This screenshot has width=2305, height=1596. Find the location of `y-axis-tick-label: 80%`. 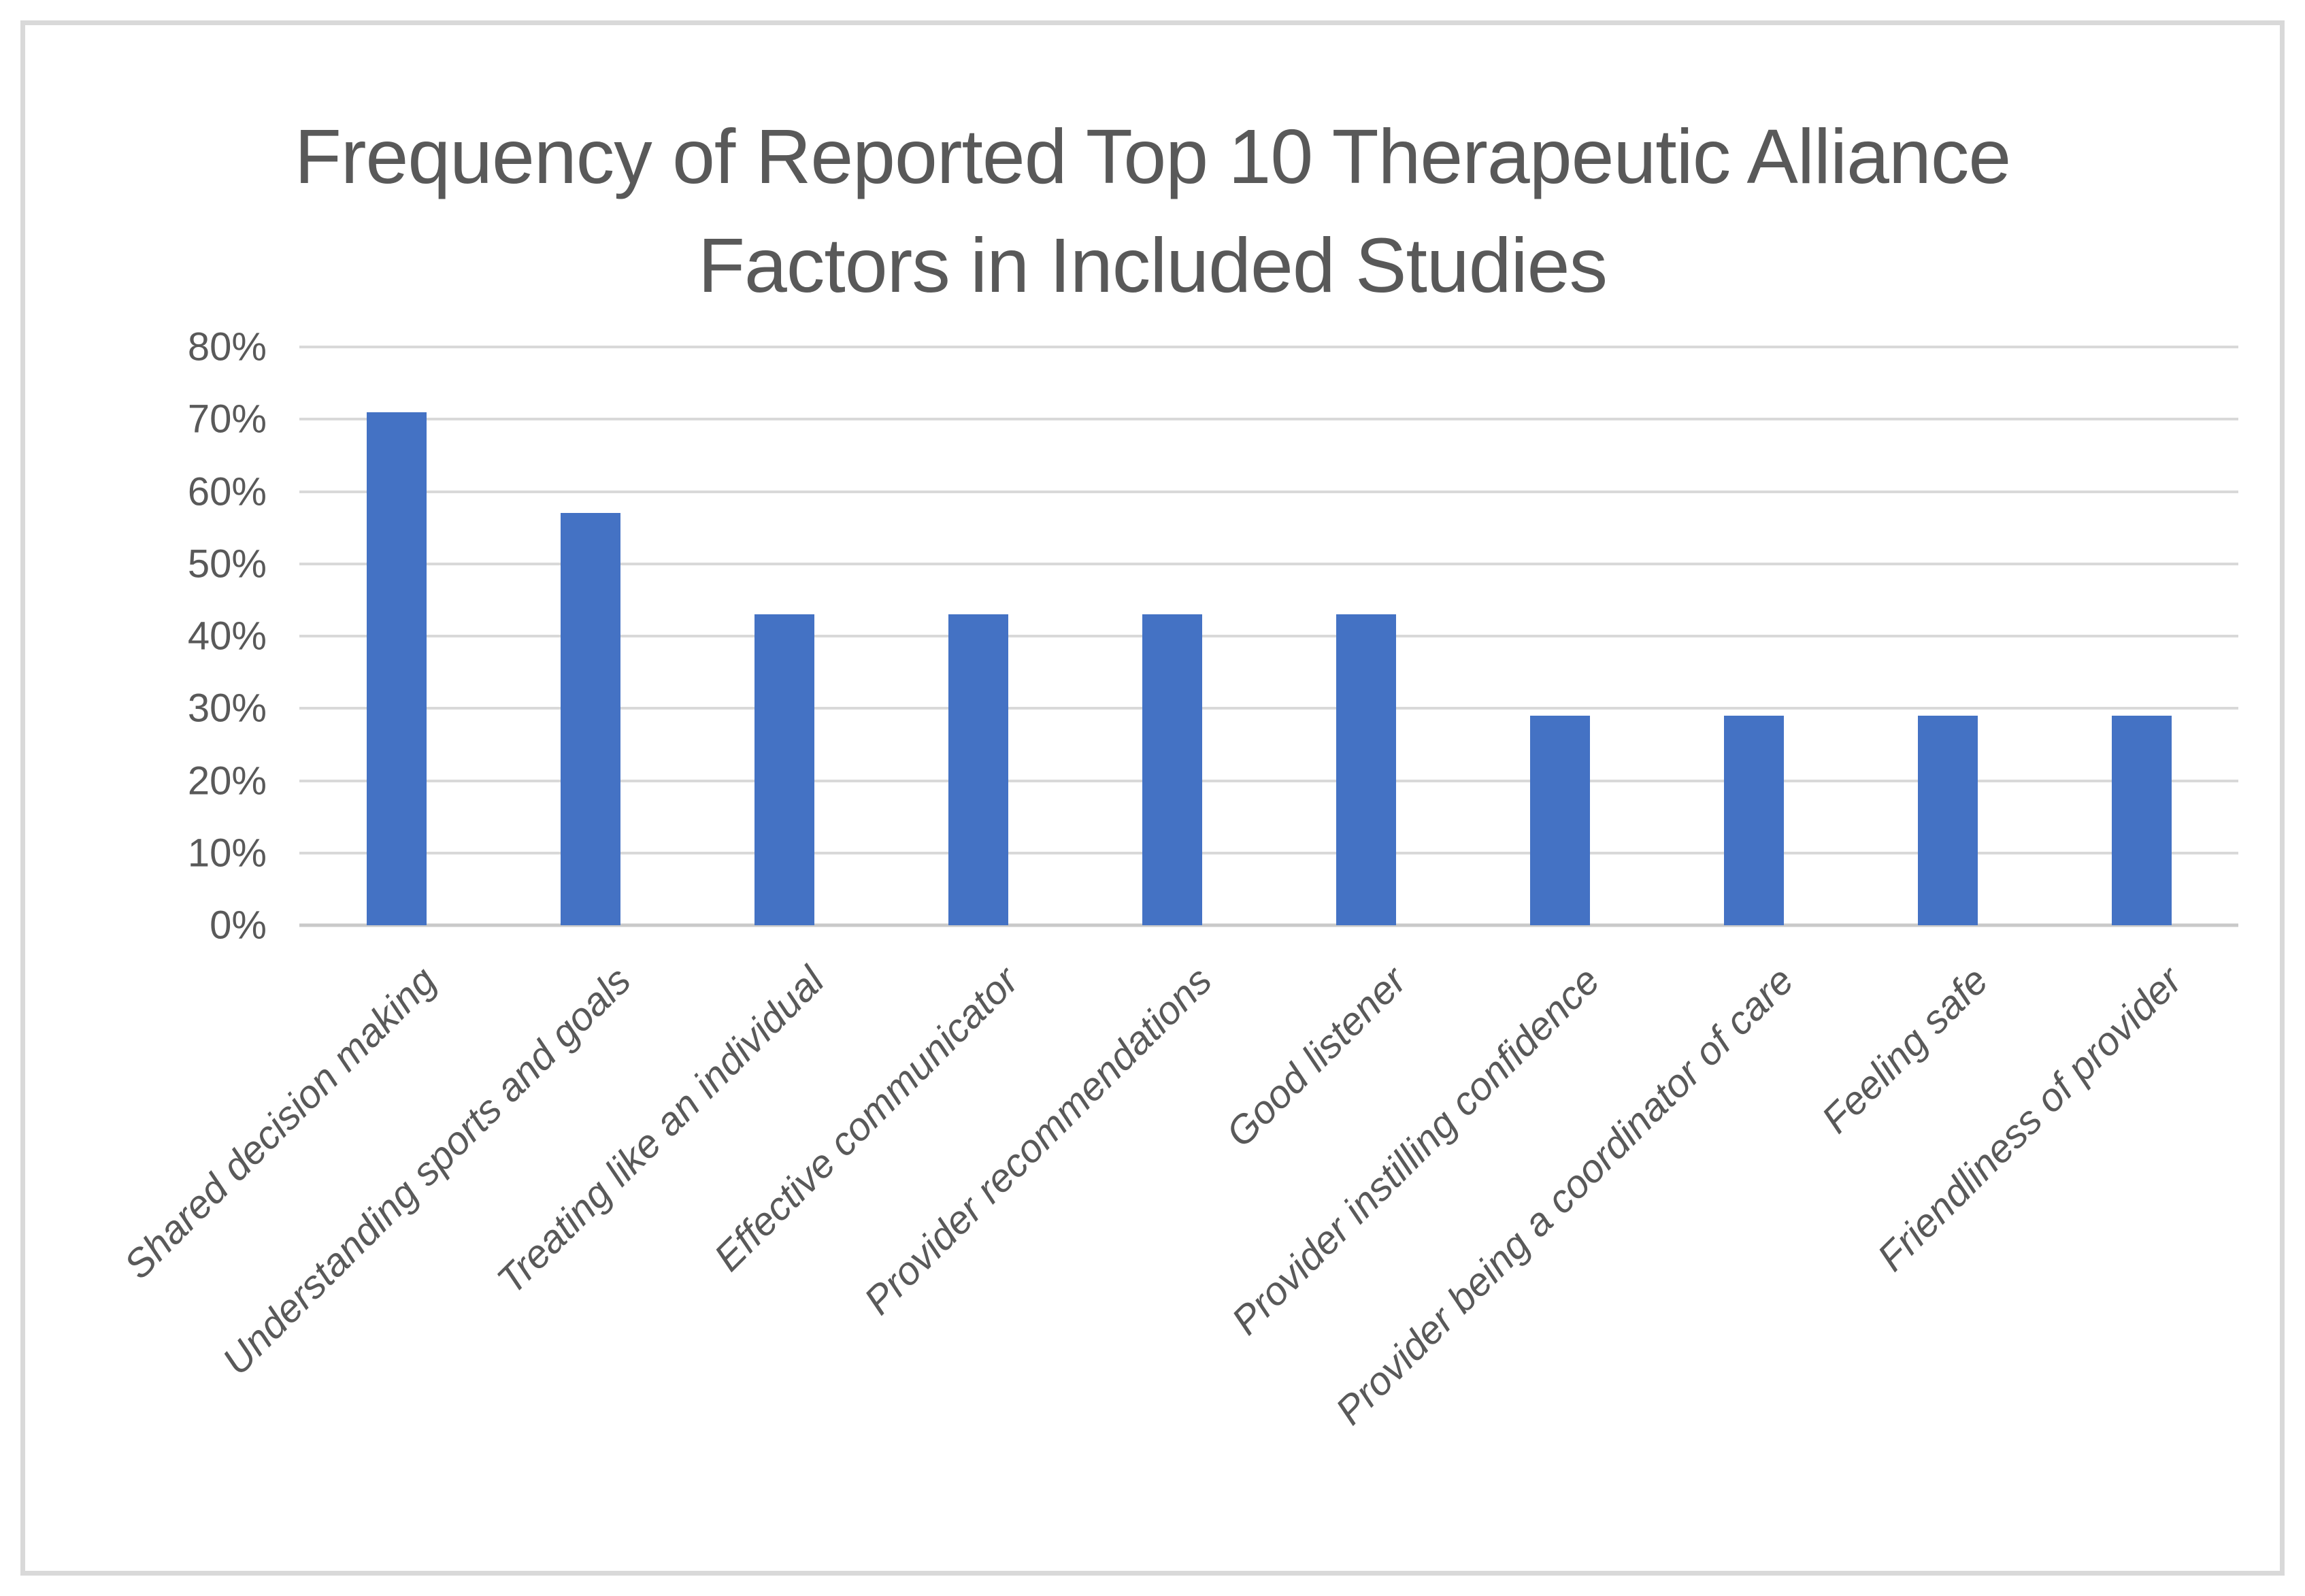

y-axis-tick-label: 80% is located at coordinates (227, 347).